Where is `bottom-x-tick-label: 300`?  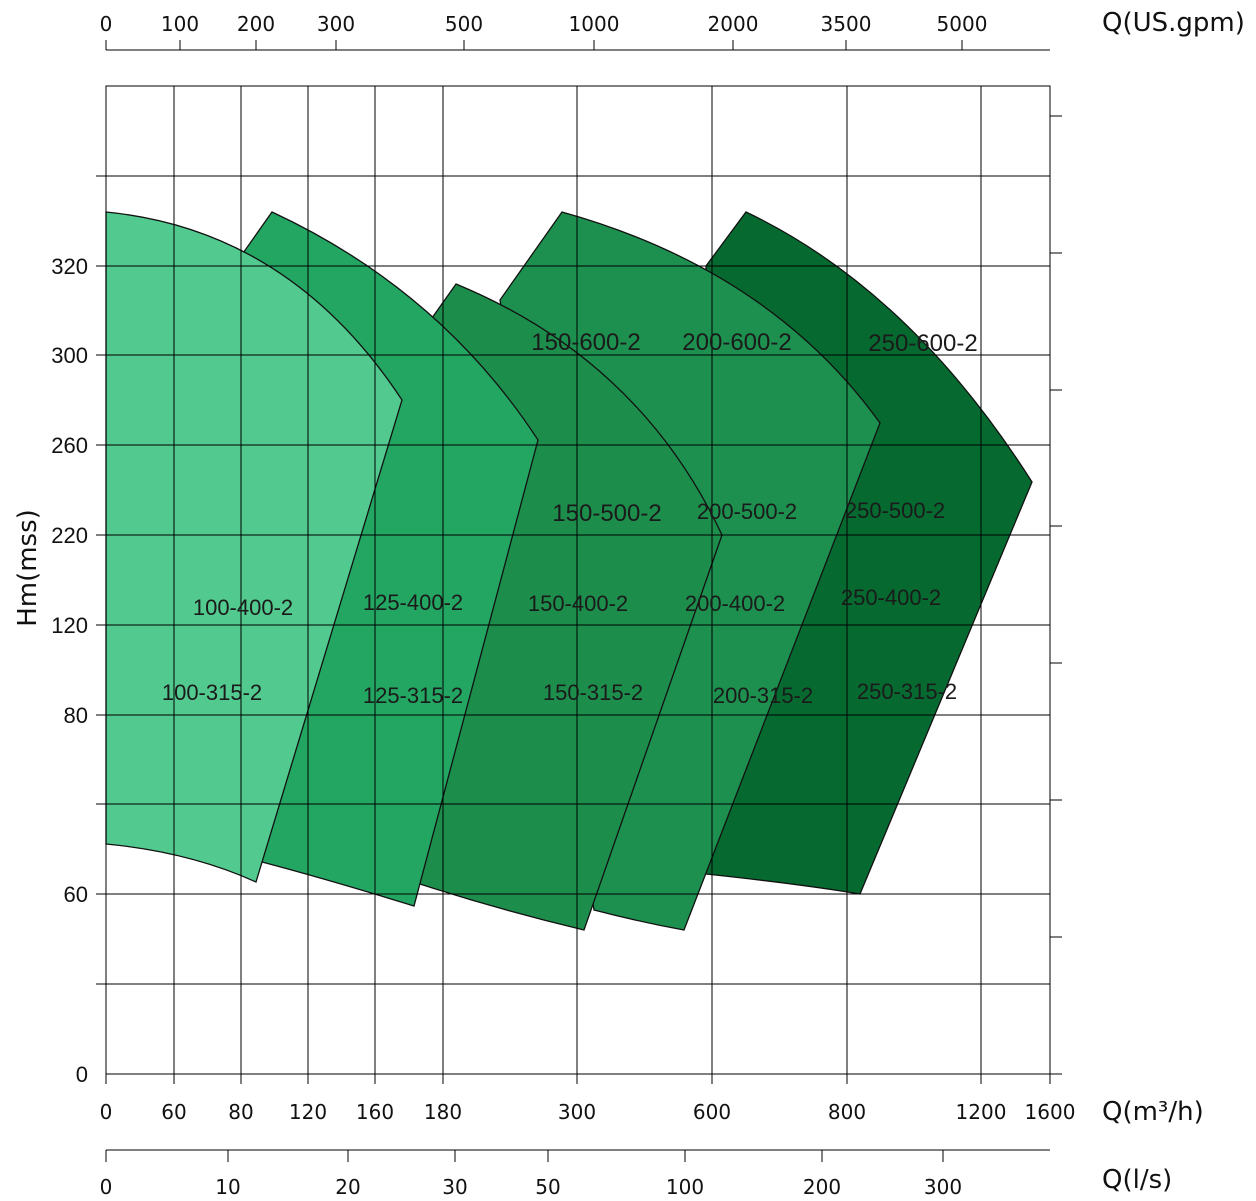 bottom-x-tick-label: 300 is located at coordinates (943, 1187).